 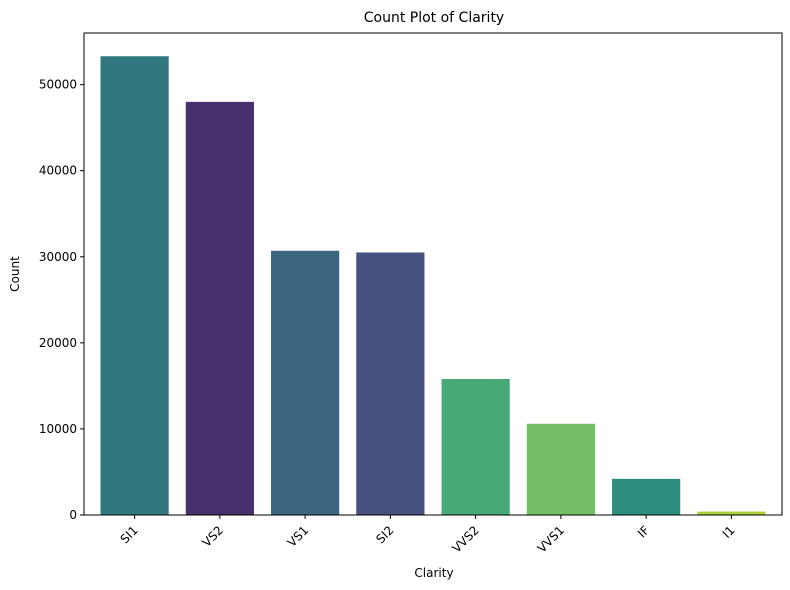 I want to click on x-tick-label: SI1, so click(x=129, y=534).